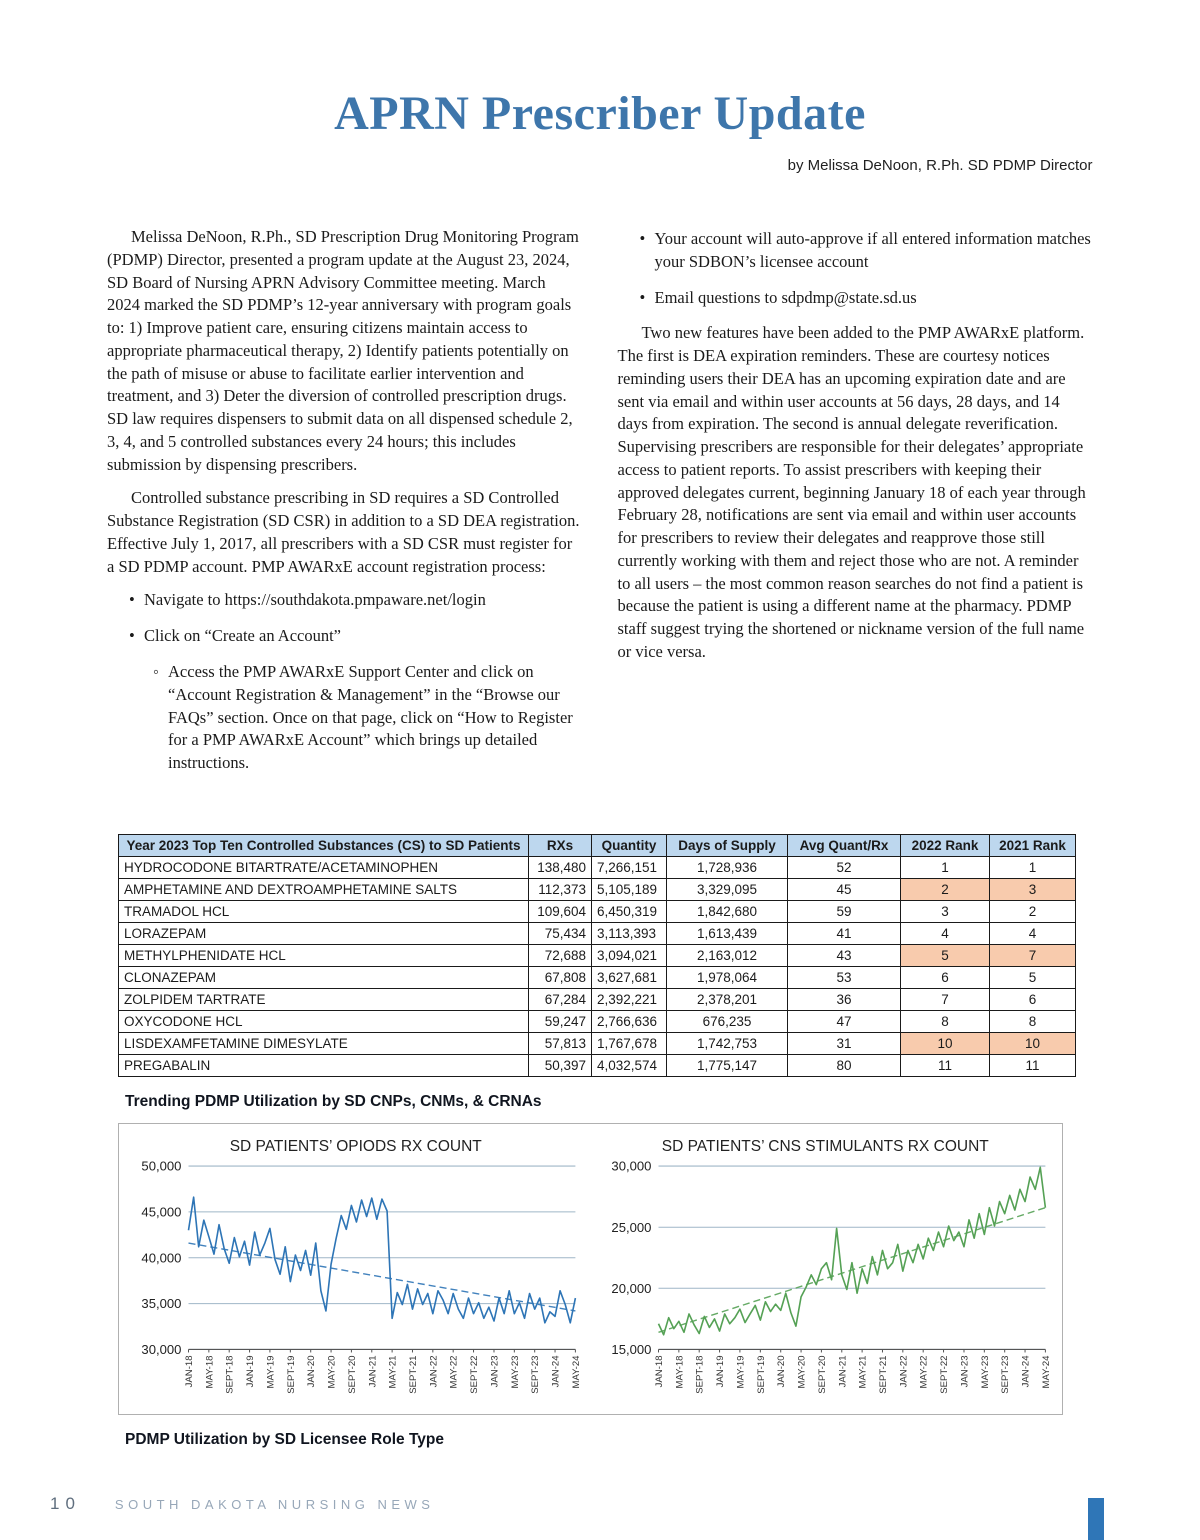 This screenshot has height=1540, width=1200. I want to click on table-cell: 41, so click(844, 934).